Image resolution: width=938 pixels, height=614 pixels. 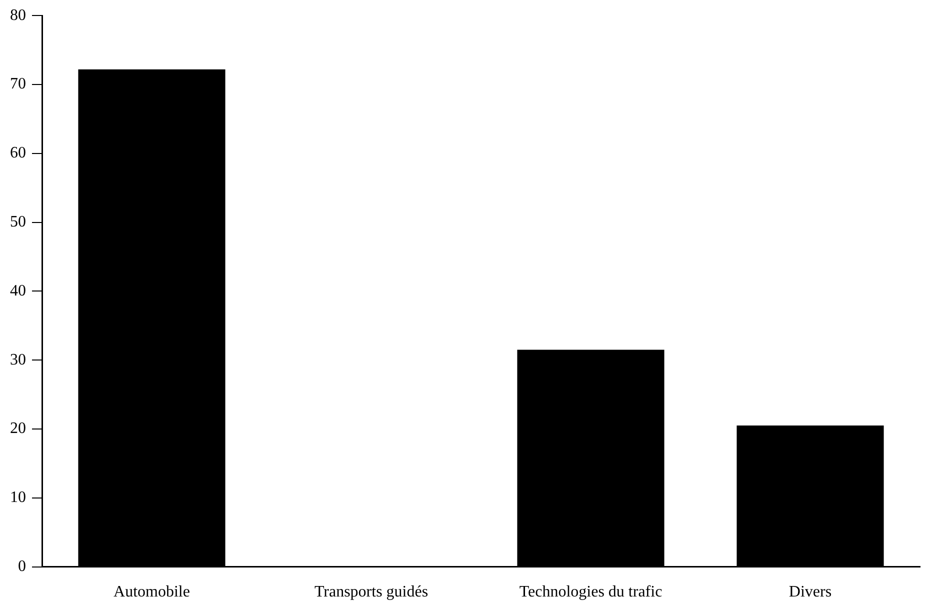 I want to click on x-tick-label: Automobile, so click(x=152, y=592).